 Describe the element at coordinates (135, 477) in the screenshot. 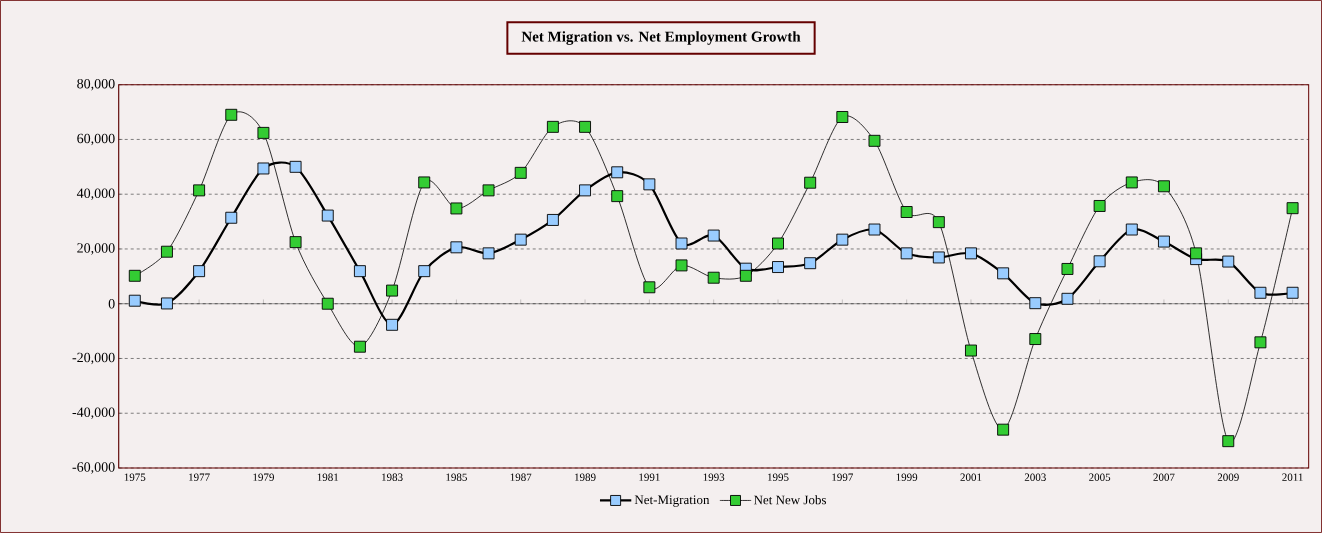

I see `x-tick-label: 1975` at that location.